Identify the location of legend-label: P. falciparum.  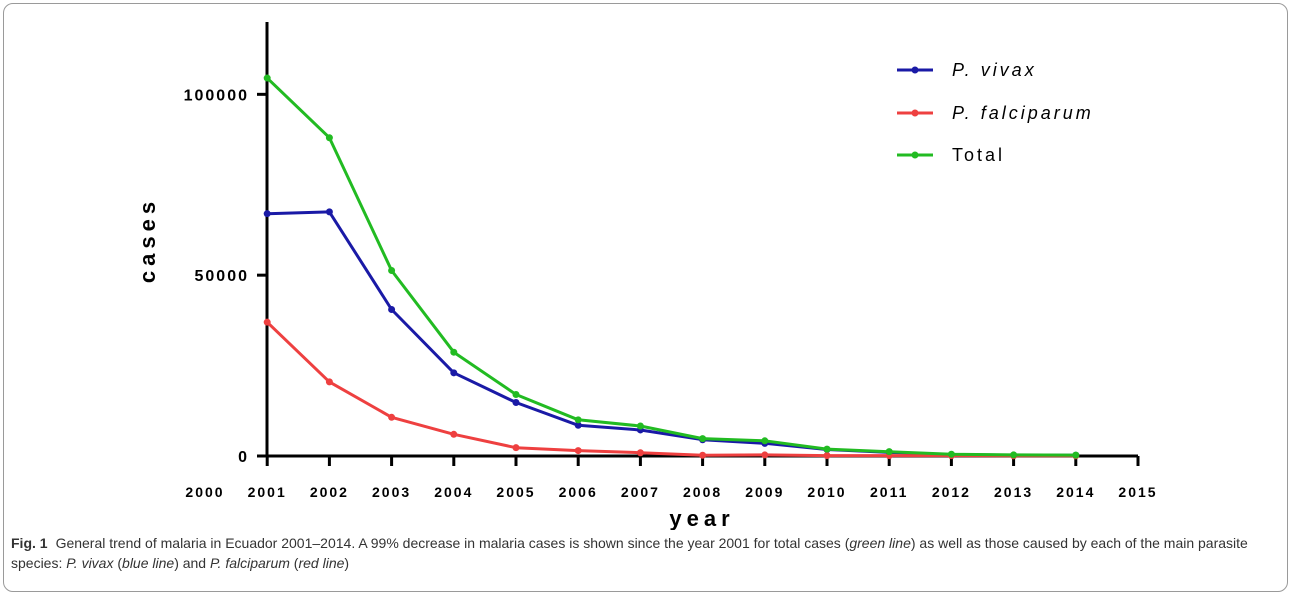
(1023, 113).